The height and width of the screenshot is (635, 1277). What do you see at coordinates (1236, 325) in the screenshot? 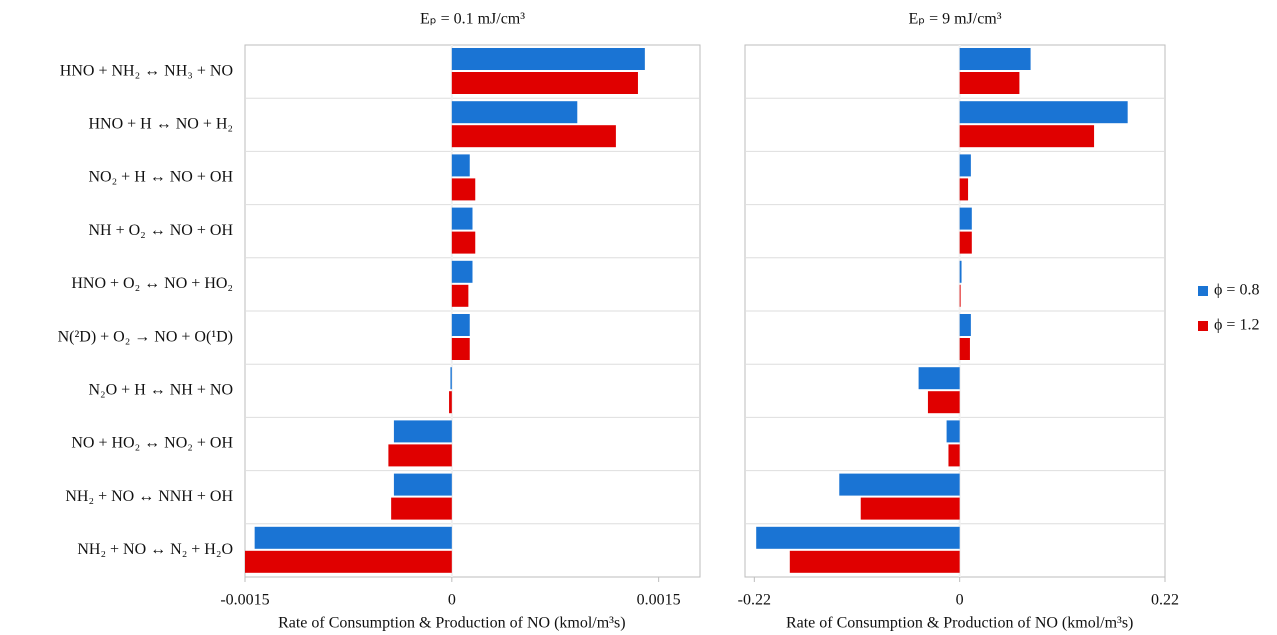
I see `legend-label: ϕ = 1.2` at bounding box center [1236, 325].